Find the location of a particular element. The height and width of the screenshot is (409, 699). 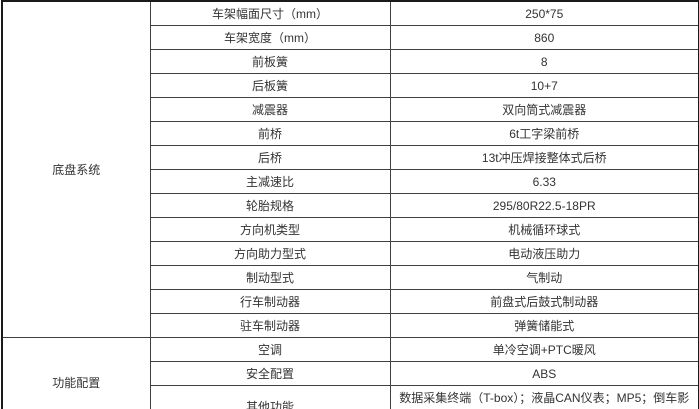

spec-label: 空调 is located at coordinates (270, 349).